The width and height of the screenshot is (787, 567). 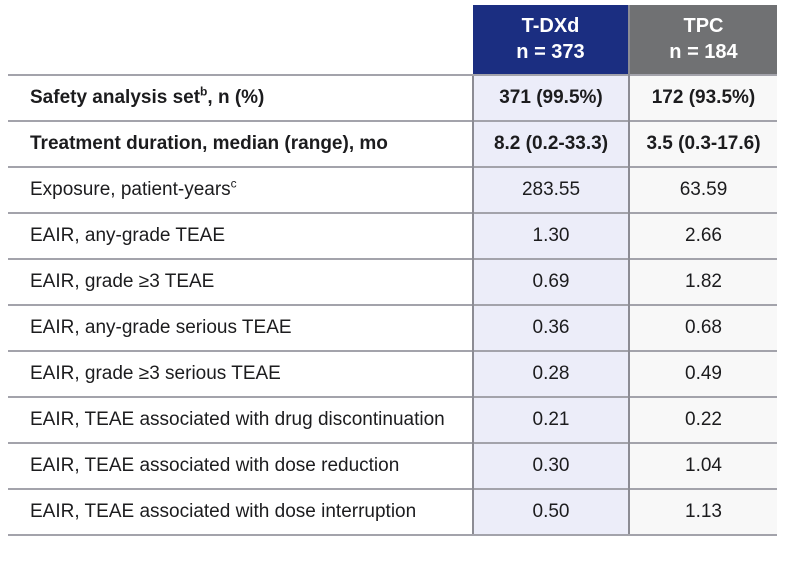 What do you see at coordinates (703, 25) in the screenshot?
I see `tpc-arm-name: TPC` at bounding box center [703, 25].